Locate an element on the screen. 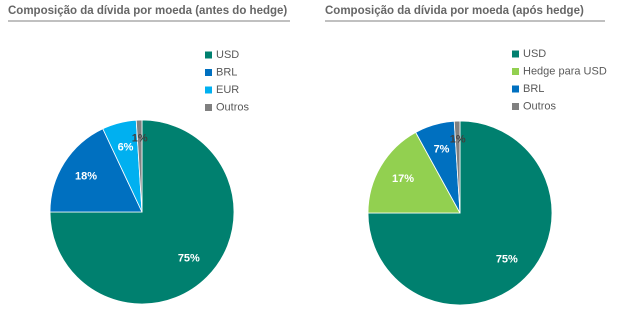 The image size is (619, 319). legend-label: Hedge para USD is located at coordinates (565, 71).